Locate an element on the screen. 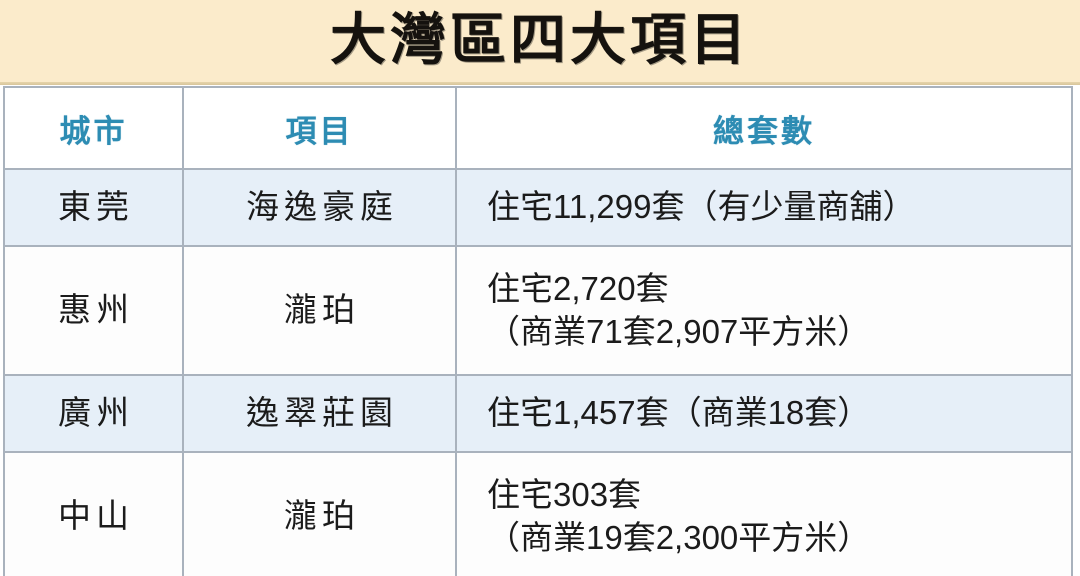 Image resolution: width=1080 pixels, height=576 pixels. cell-project-text: 海逸豪庭 is located at coordinates (322, 207).